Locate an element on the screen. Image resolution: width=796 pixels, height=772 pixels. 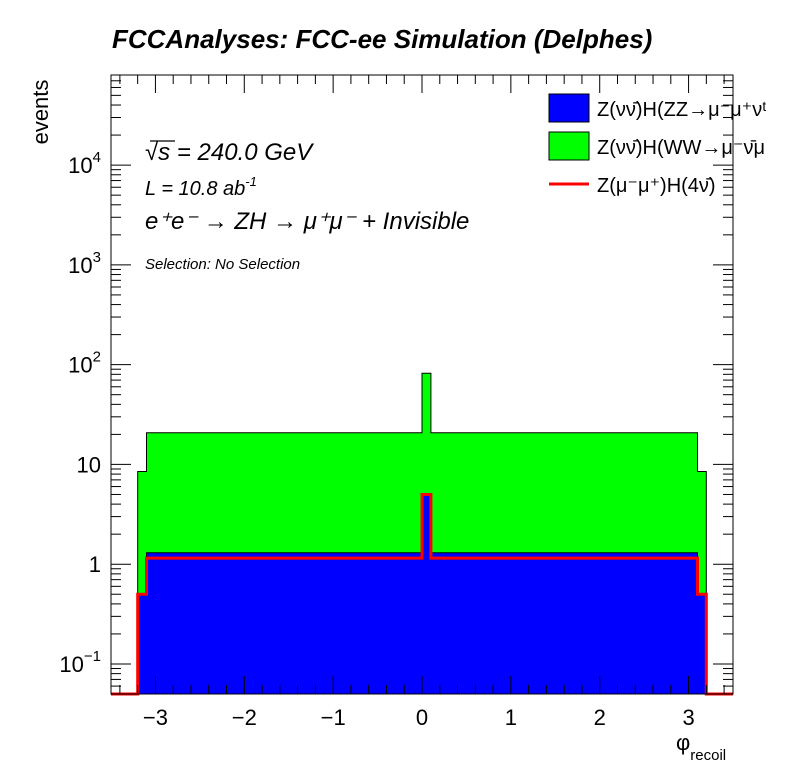
legend-label-2: Z(νν̄)H(WW→μ⁻ν̄μ is located at coordinates (681, 148).